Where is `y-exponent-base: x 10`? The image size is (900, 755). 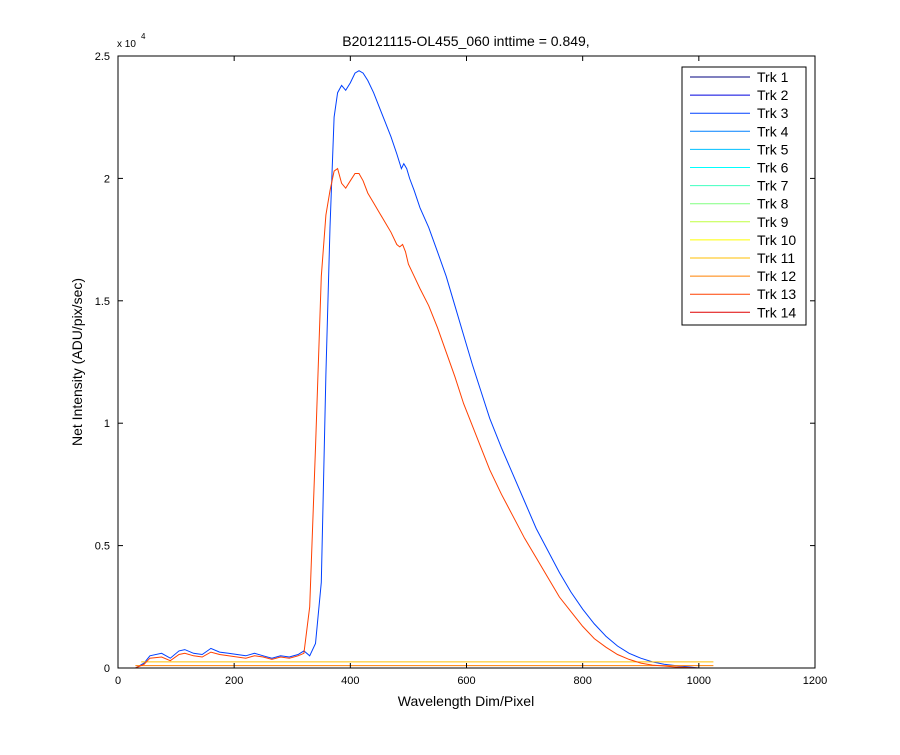
y-exponent-base: x 10 is located at coordinates (126, 44).